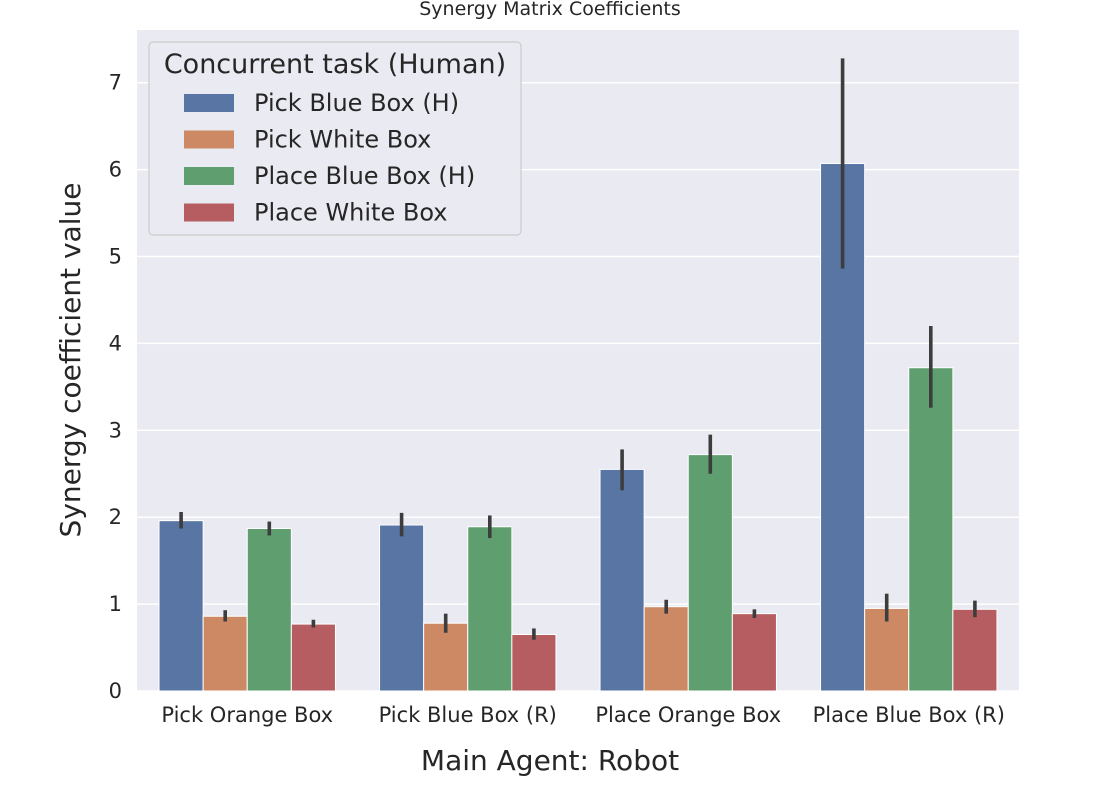 The width and height of the screenshot is (1100, 800). What do you see at coordinates (115, 604) in the screenshot?
I see `y-tick-label: 1` at bounding box center [115, 604].